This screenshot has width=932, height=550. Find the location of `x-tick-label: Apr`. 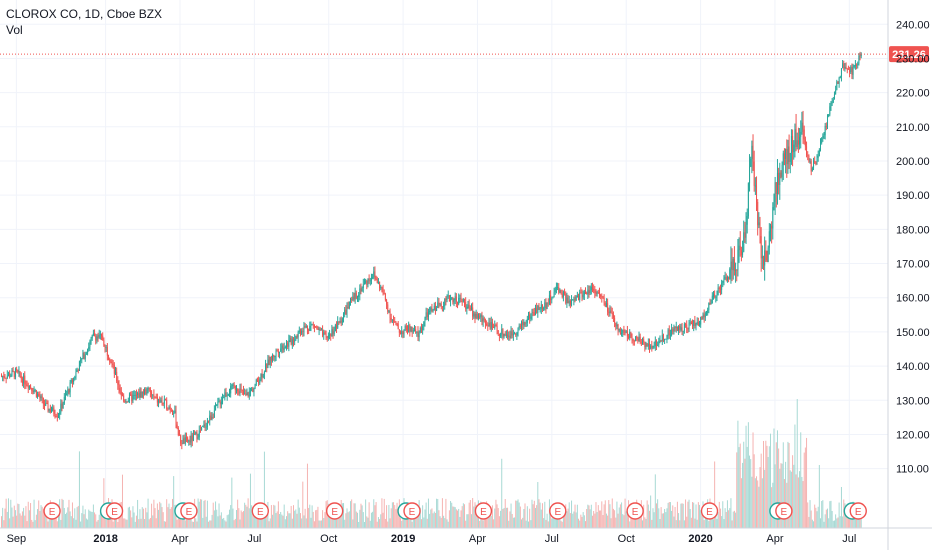

x-tick-label: Apr is located at coordinates (477, 539).